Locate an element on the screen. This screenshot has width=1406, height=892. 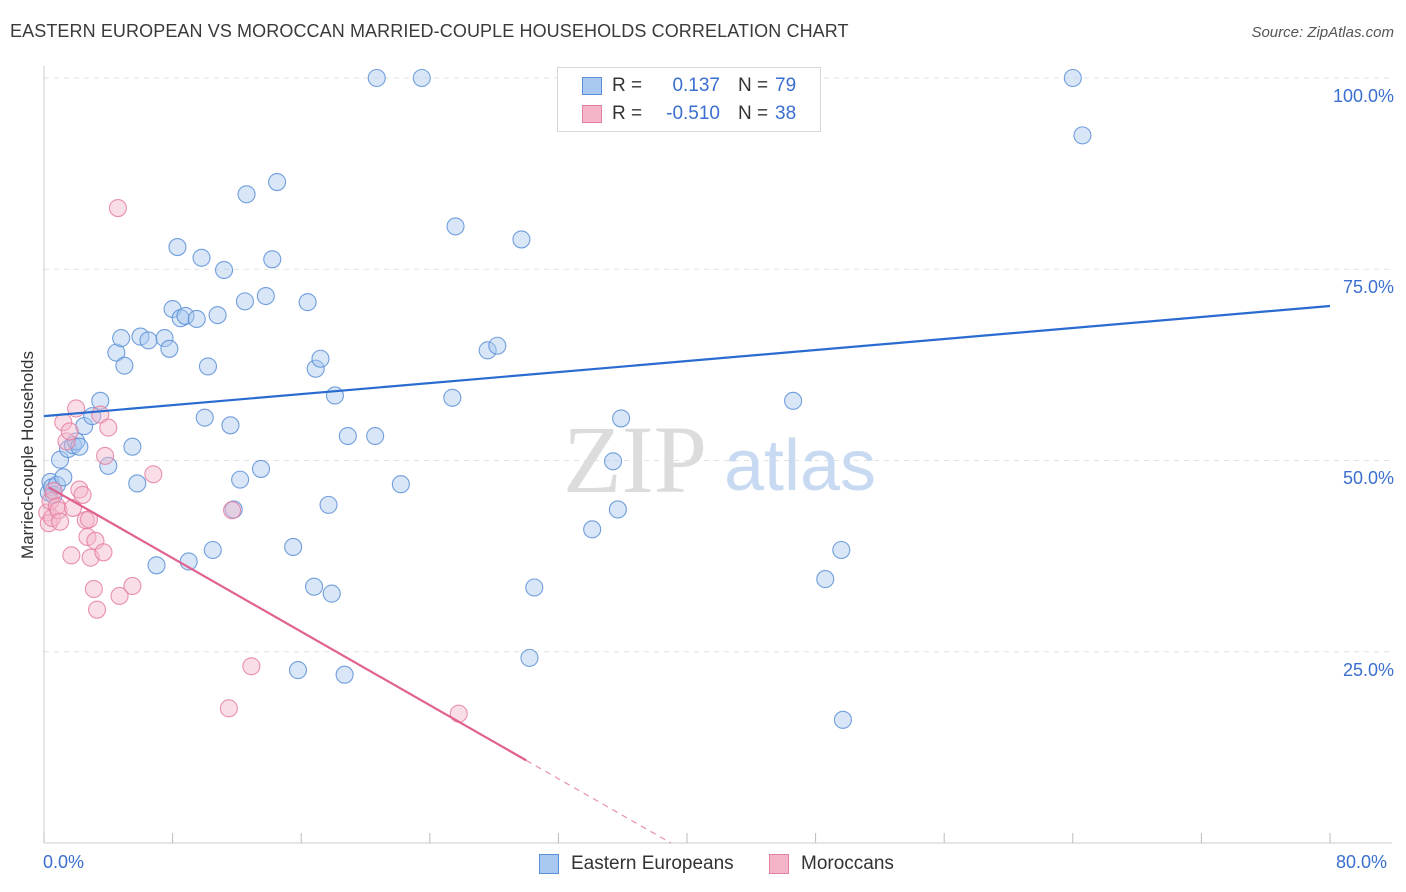
watermark-zip: ZIP is located at coordinates (635, 459).